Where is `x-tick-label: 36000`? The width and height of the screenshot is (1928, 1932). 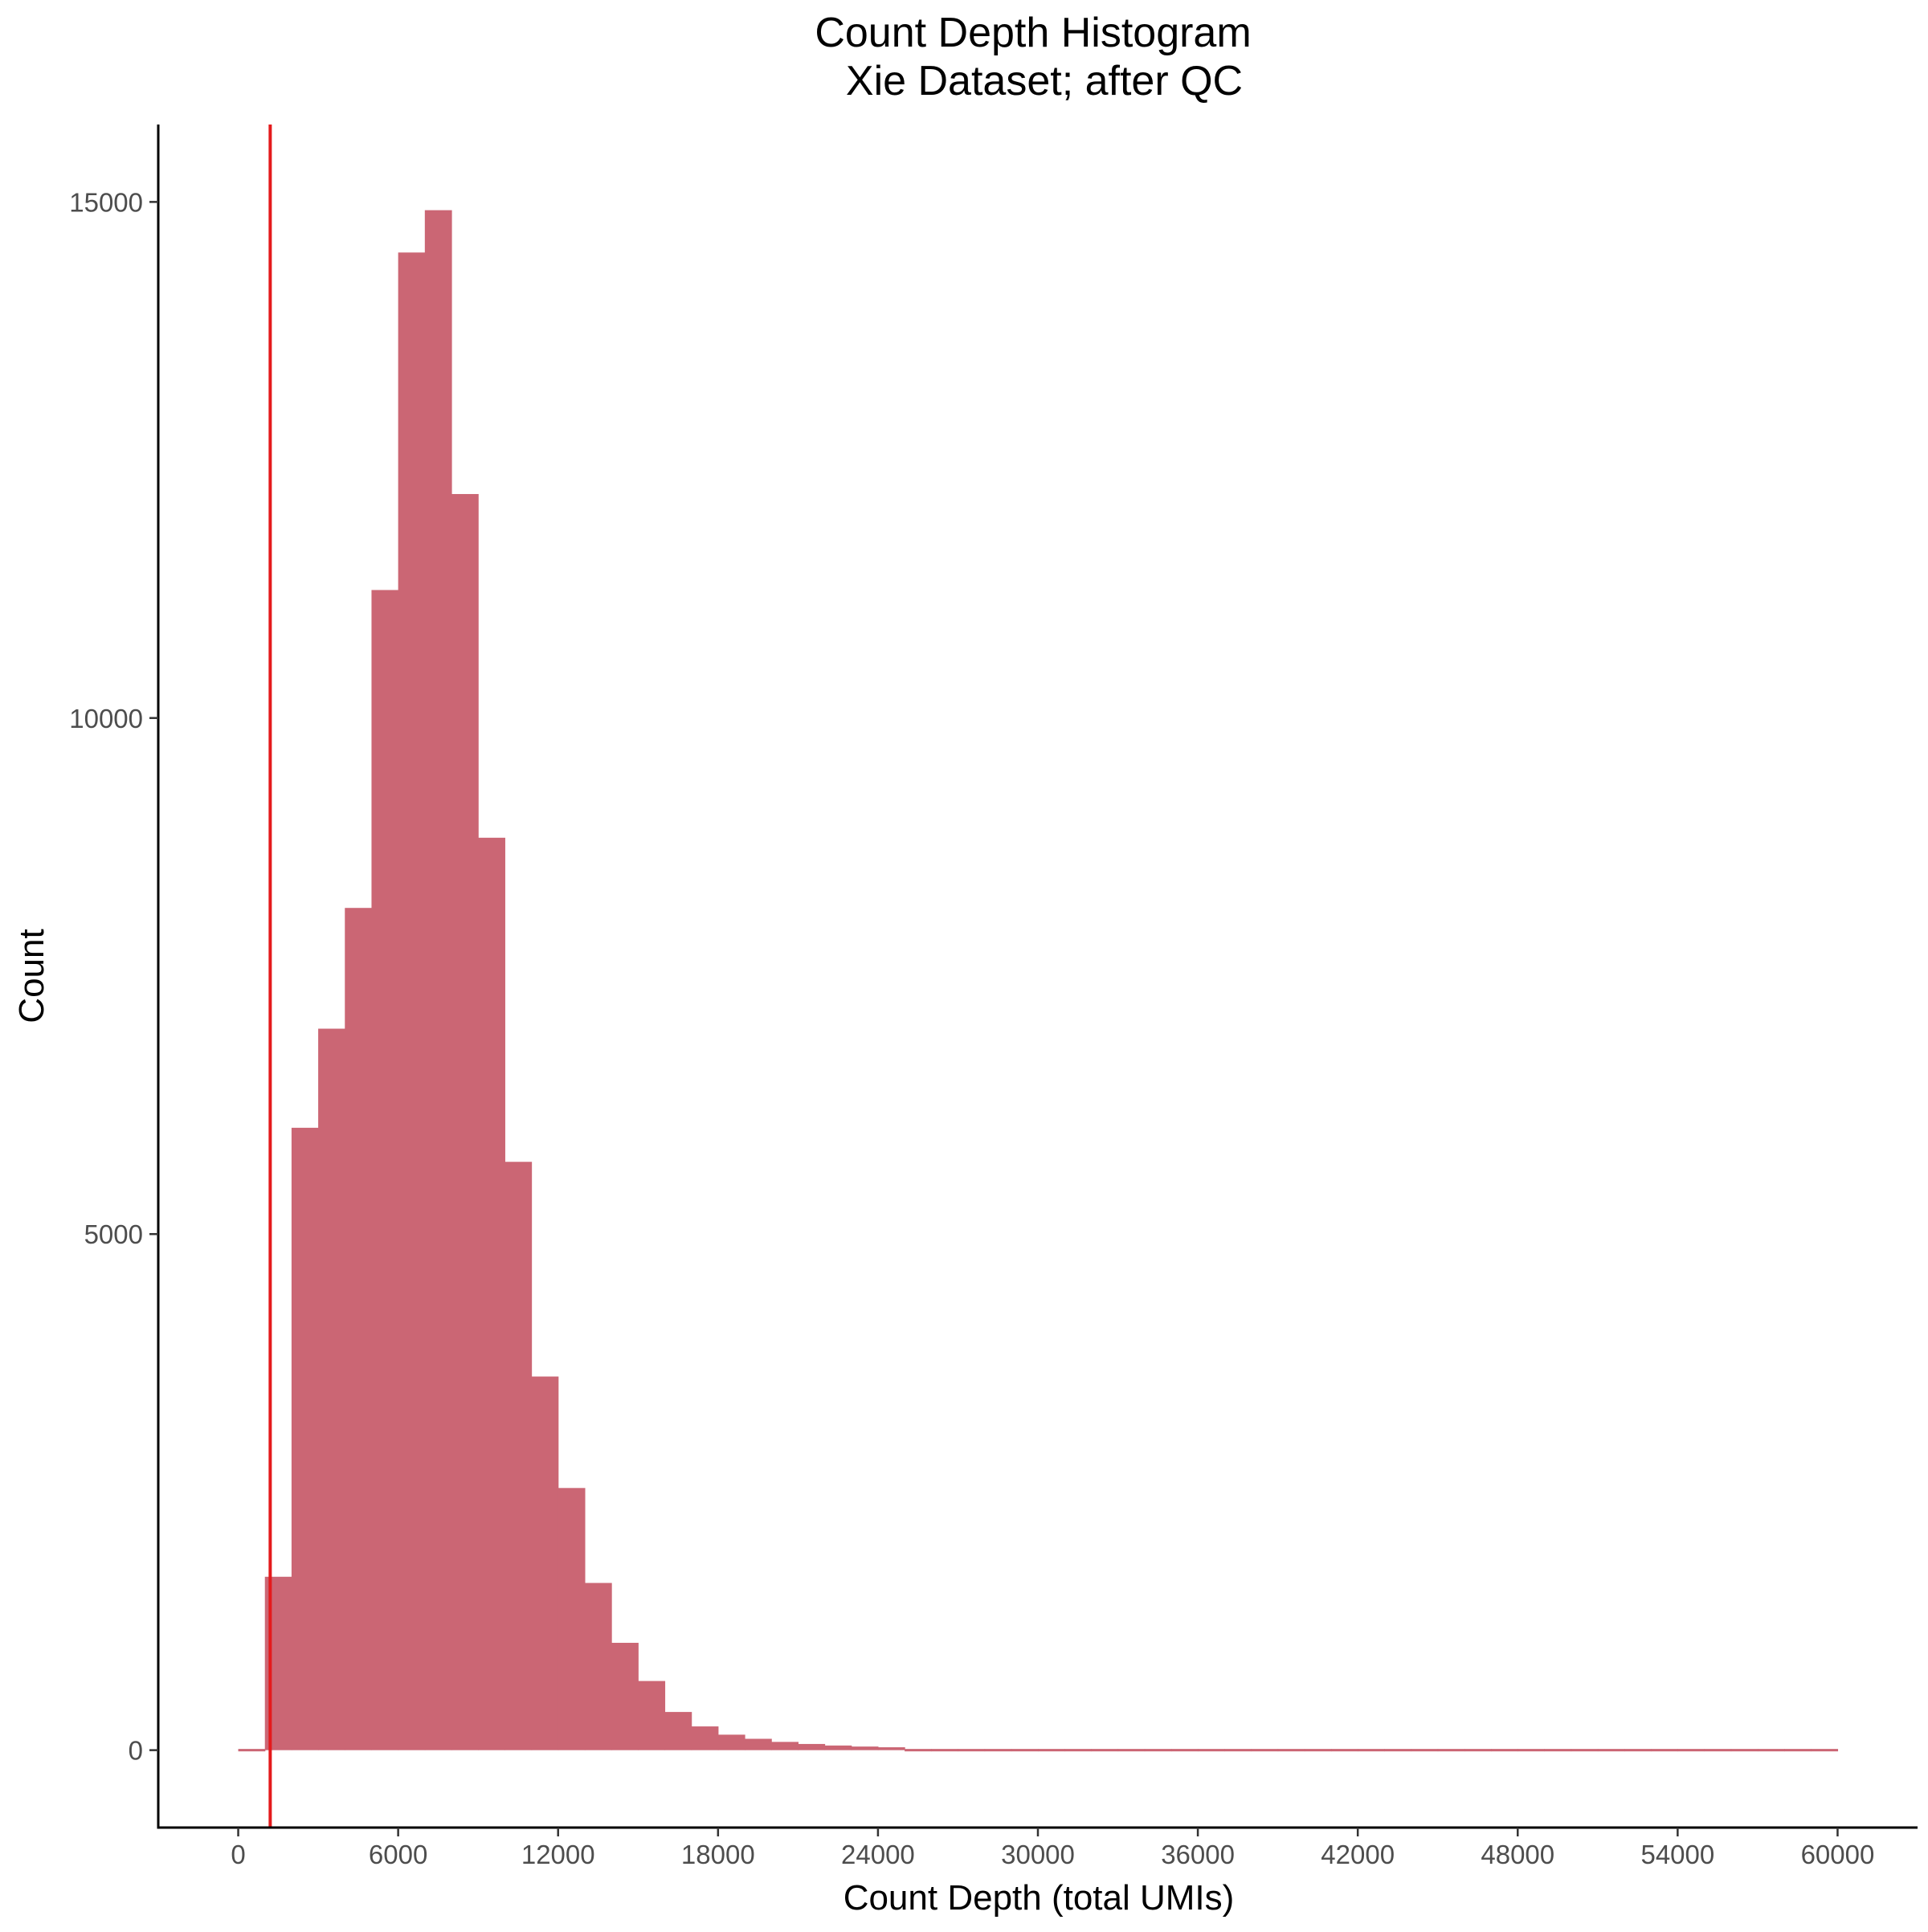
x-tick-label: 36000 is located at coordinates (1198, 1854).